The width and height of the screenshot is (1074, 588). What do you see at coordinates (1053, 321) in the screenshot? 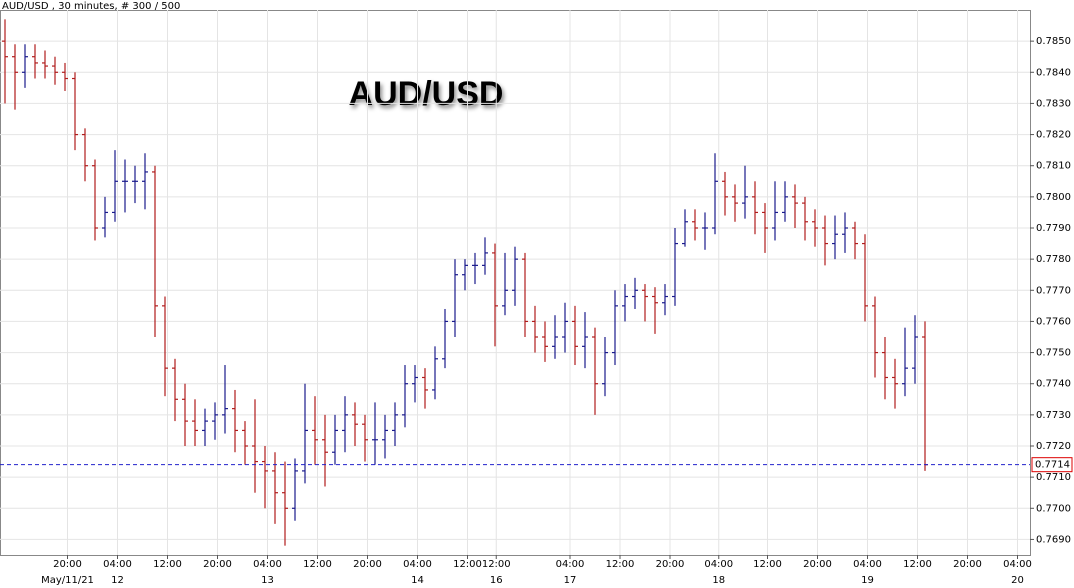
I see `y-tick-label: 0.7760` at bounding box center [1053, 321].